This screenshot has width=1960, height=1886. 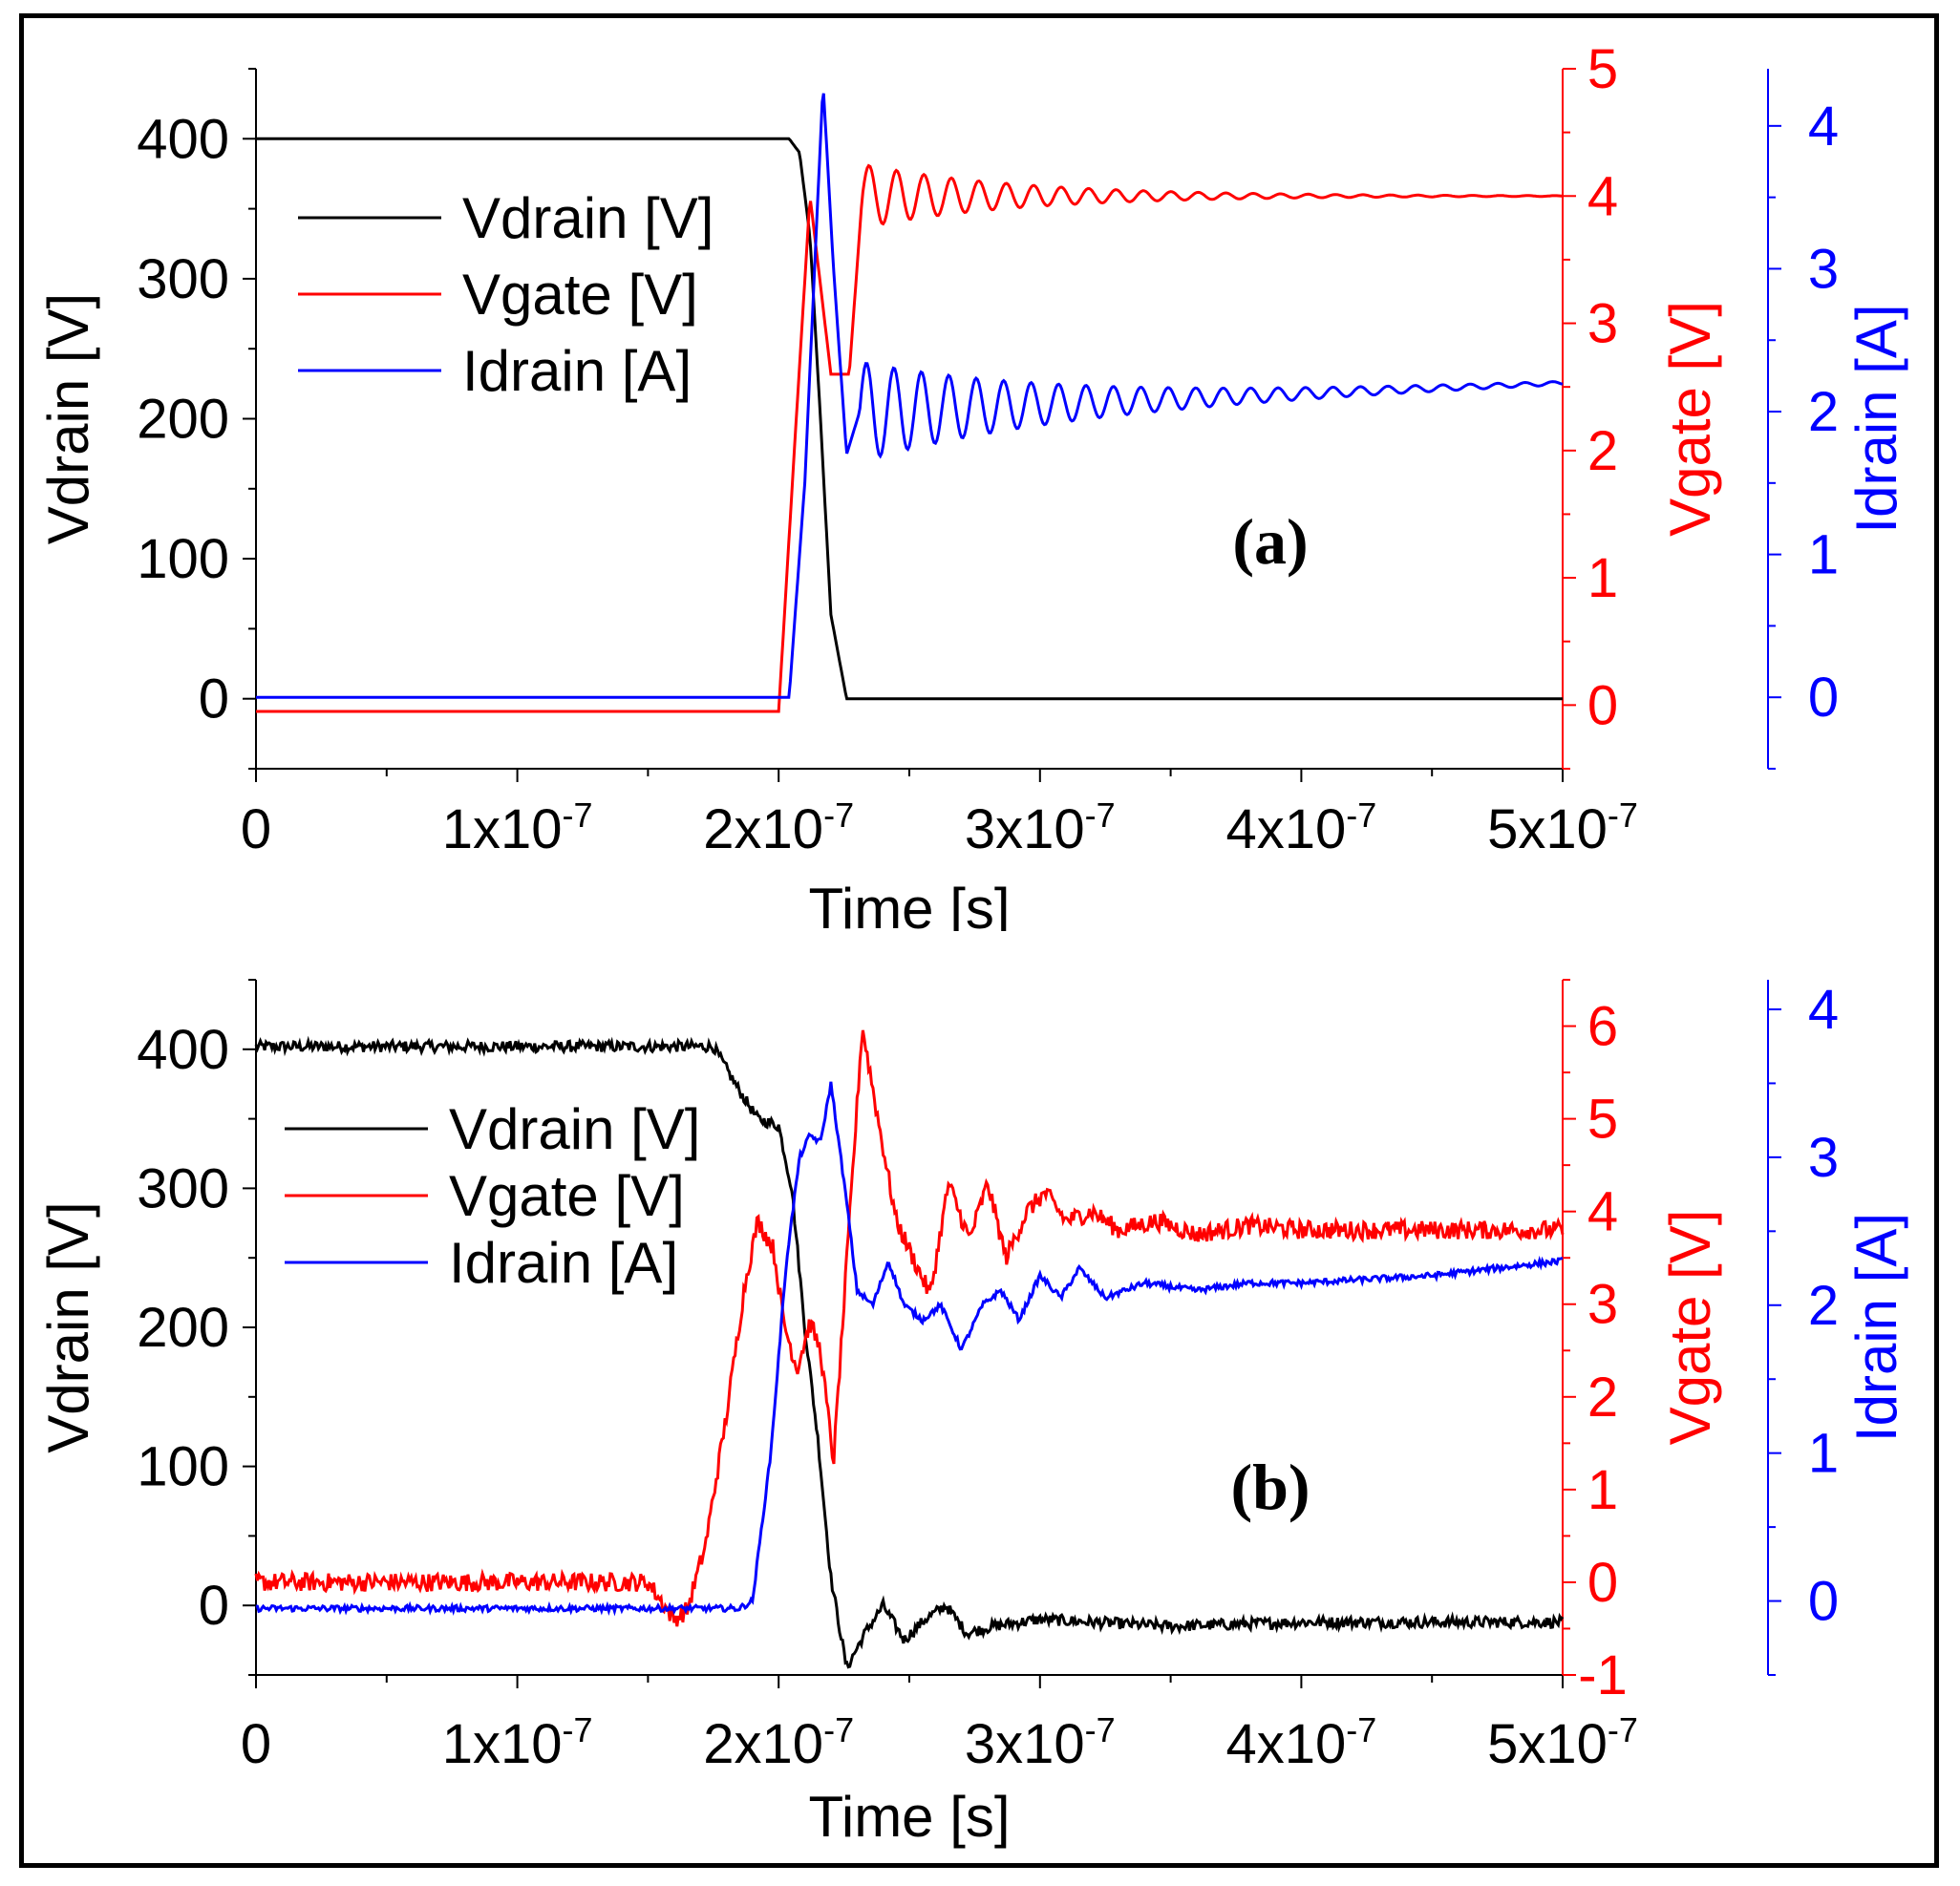 I want to click on vgate-tick-label: -1, so click(x=1603, y=1675).